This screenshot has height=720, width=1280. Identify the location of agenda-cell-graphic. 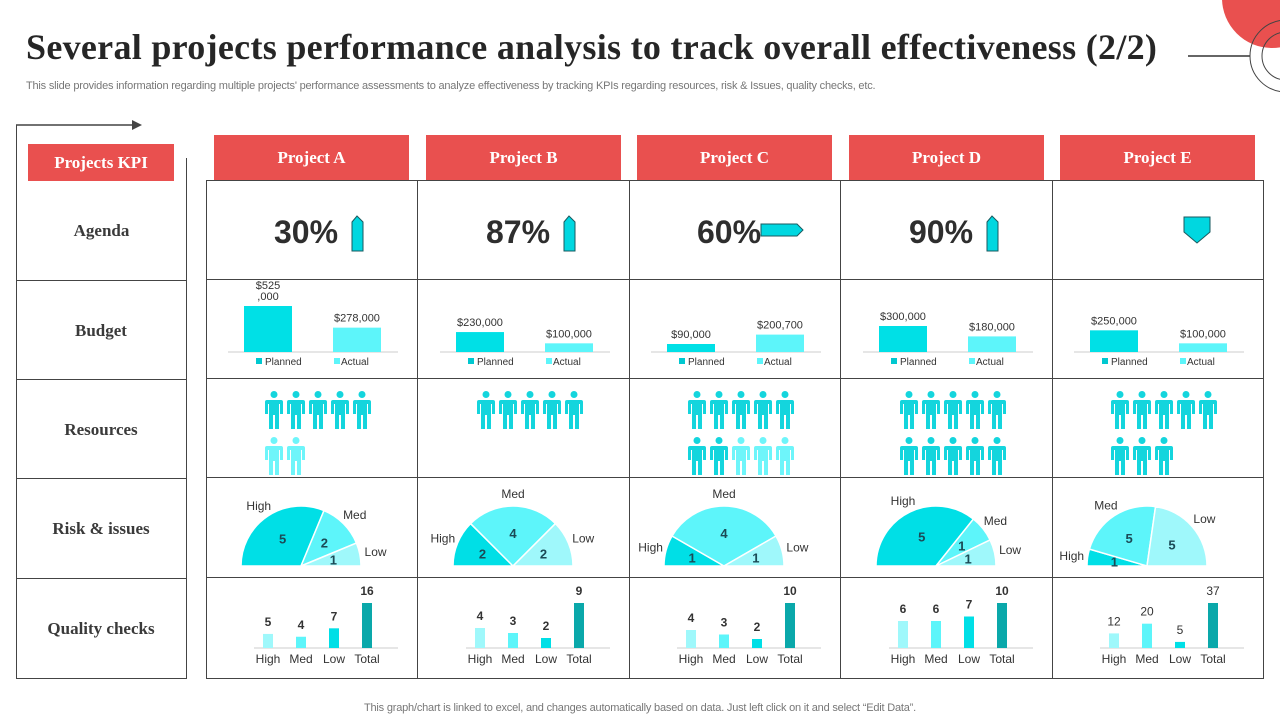
(1197, 230).